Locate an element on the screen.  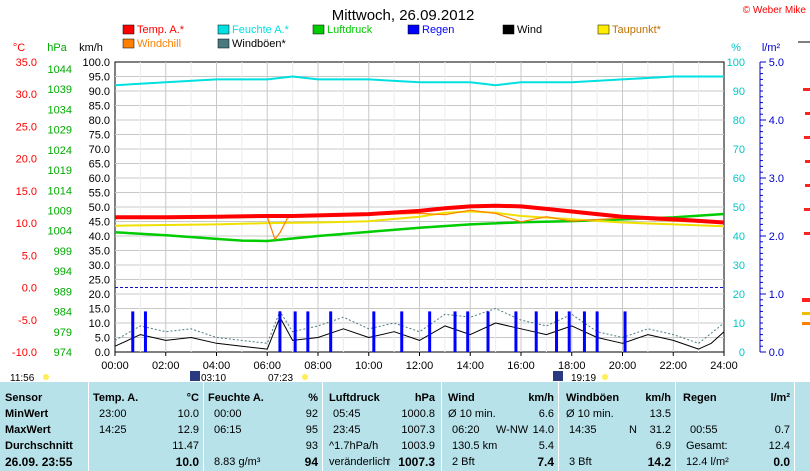
celsius-tick-label: 10.0 is located at coordinates (26, 224).